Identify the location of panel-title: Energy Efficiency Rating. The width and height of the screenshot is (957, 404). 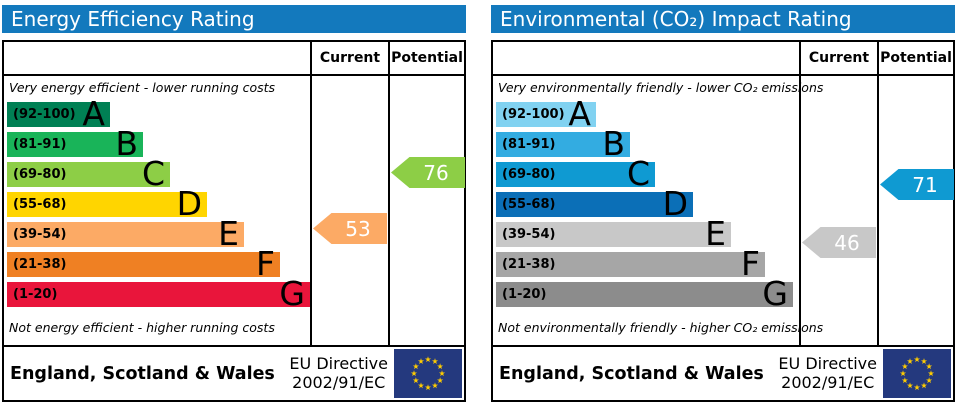
(234, 19).